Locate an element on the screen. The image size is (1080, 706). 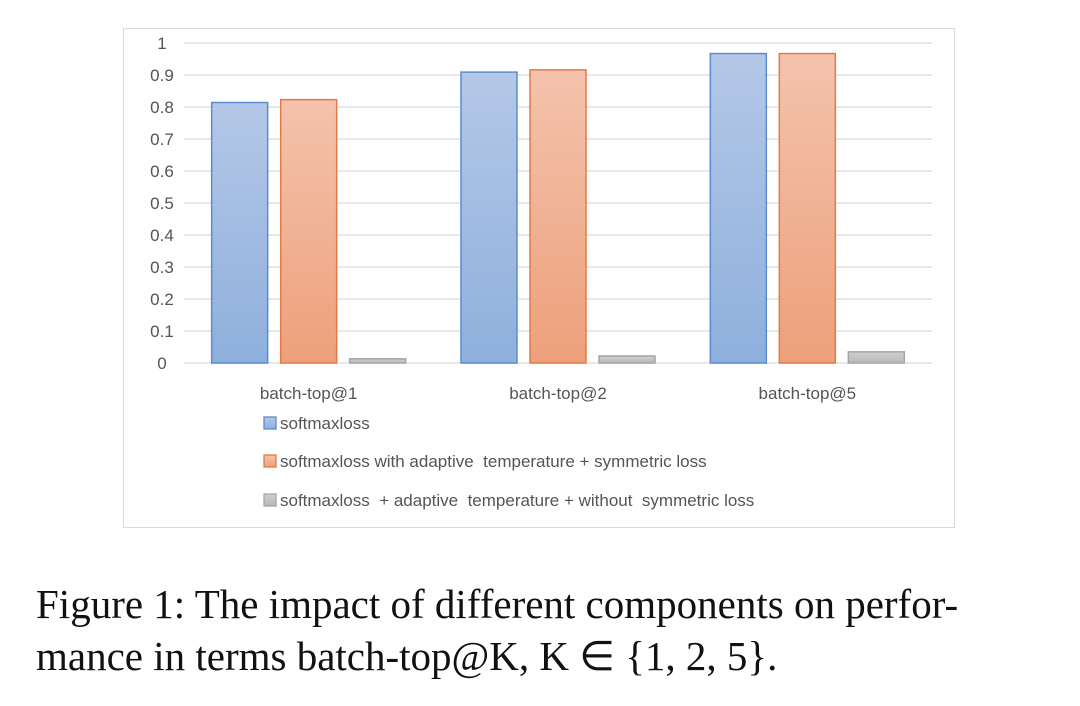
y-tick-label: 0.2 is located at coordinates (162, 299).